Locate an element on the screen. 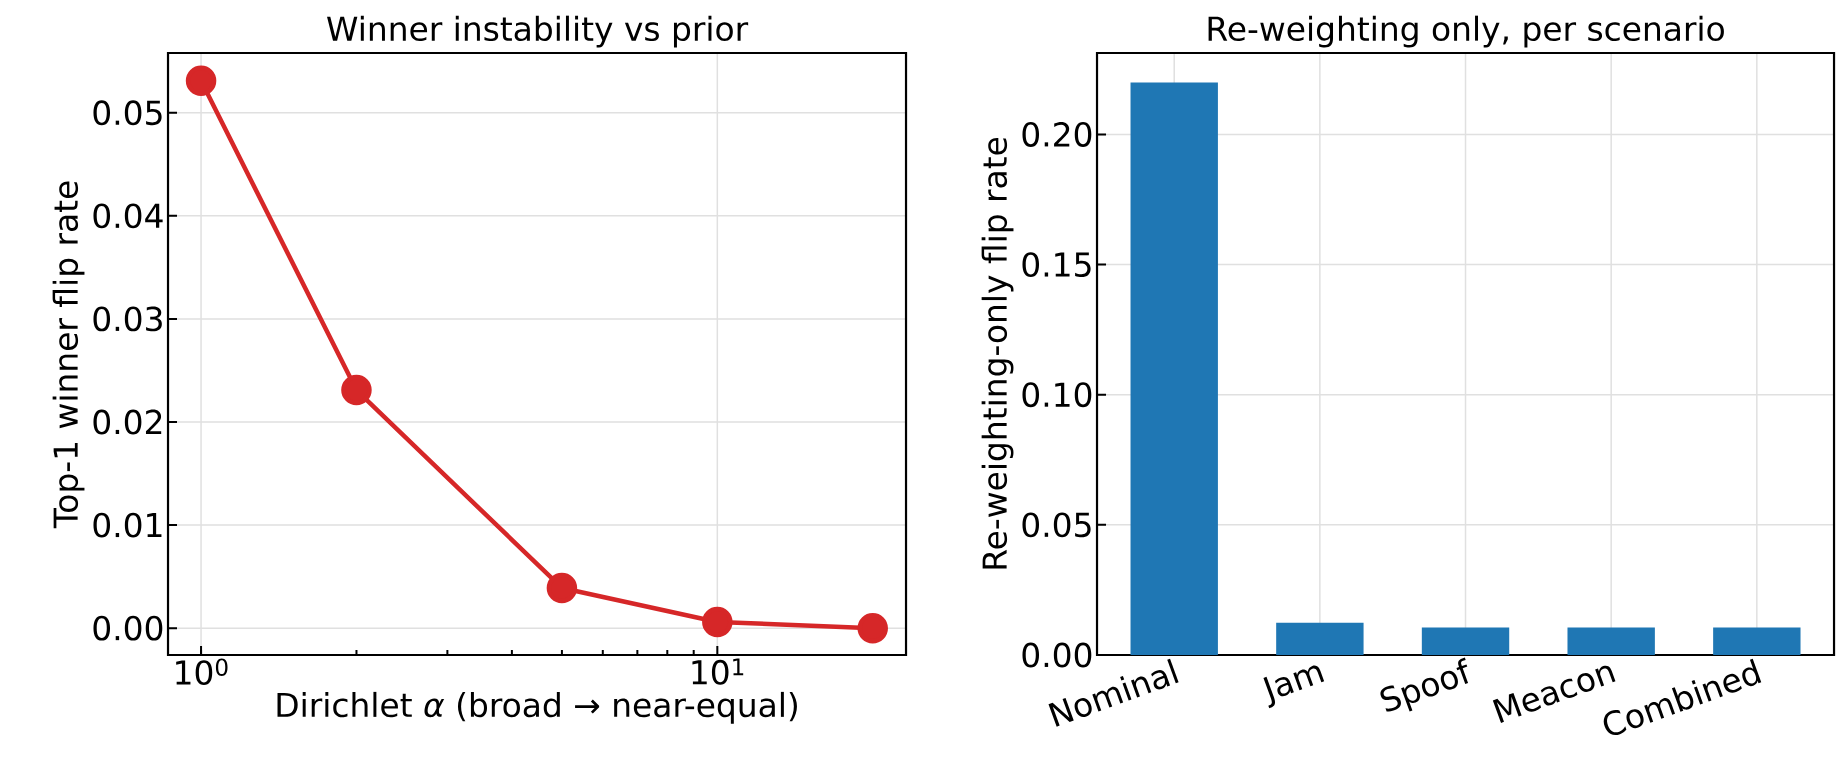 This screenshot has width=1837, height=783. y-tick-label: 0.01 is located at coordinates (127, 525).